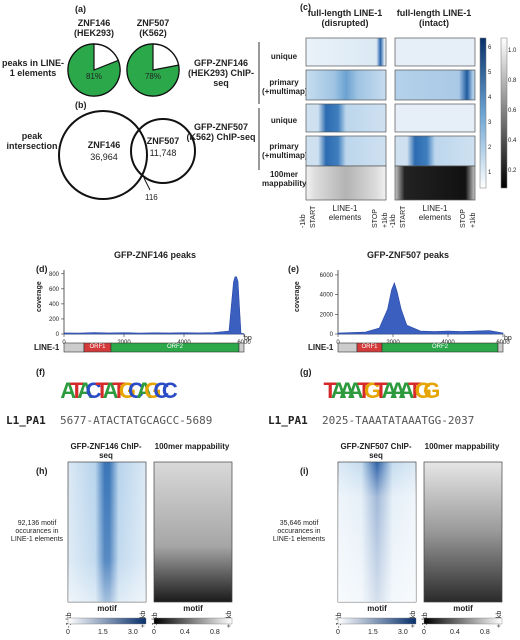  Describe the element at coordinates (420, 621) in the screenshot. I see `i-colorbars` at that location.